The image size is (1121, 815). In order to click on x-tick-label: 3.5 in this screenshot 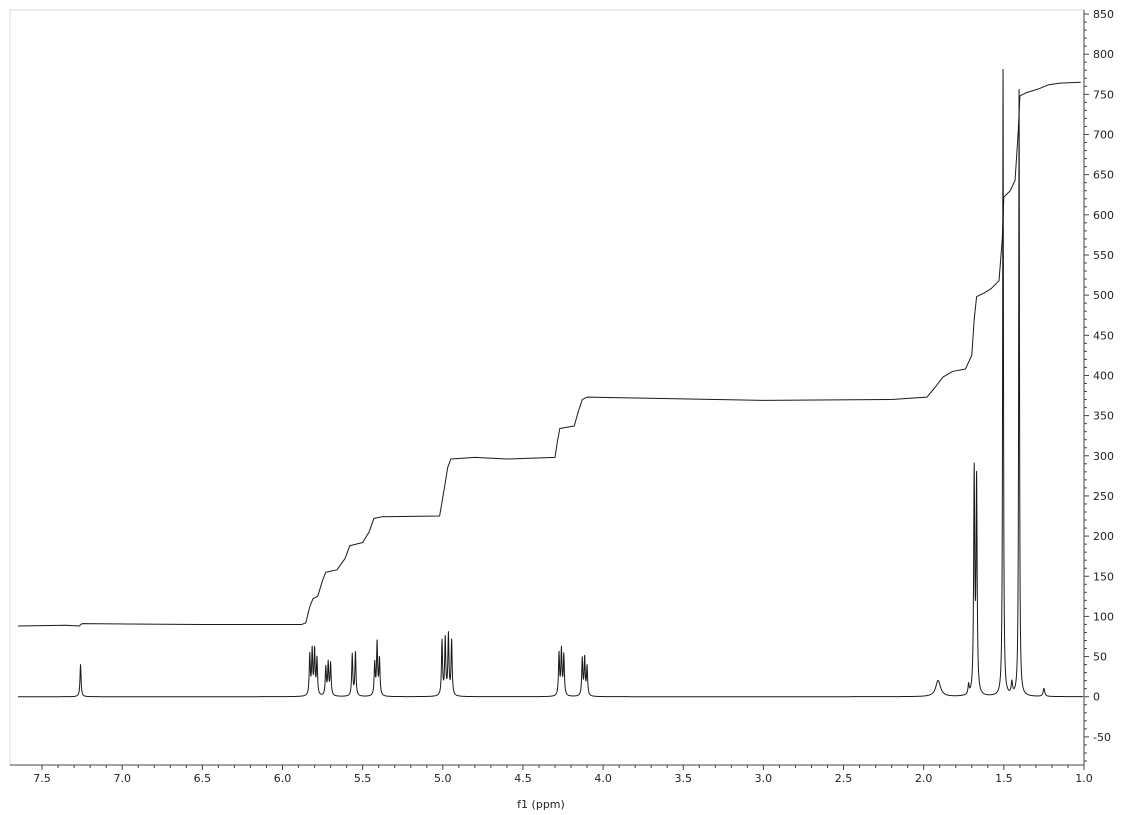, I will do `click(684, 778)`.